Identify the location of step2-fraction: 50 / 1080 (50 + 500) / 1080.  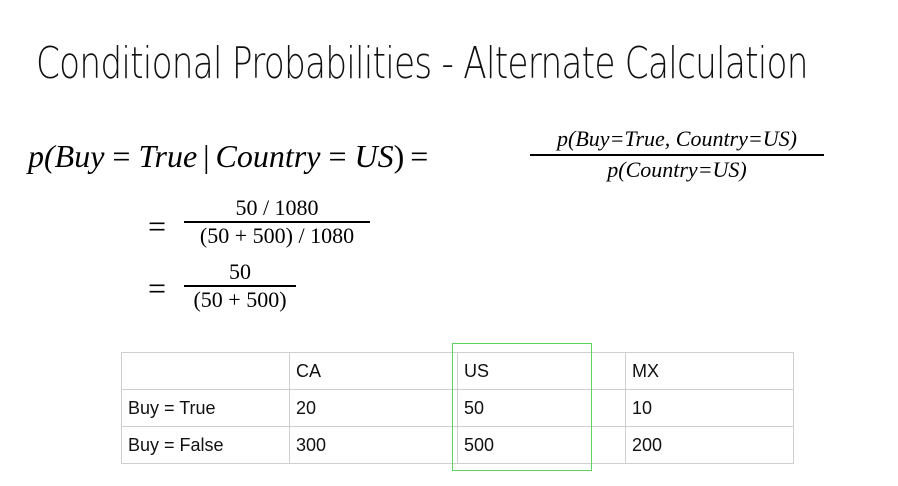
(277, 222).